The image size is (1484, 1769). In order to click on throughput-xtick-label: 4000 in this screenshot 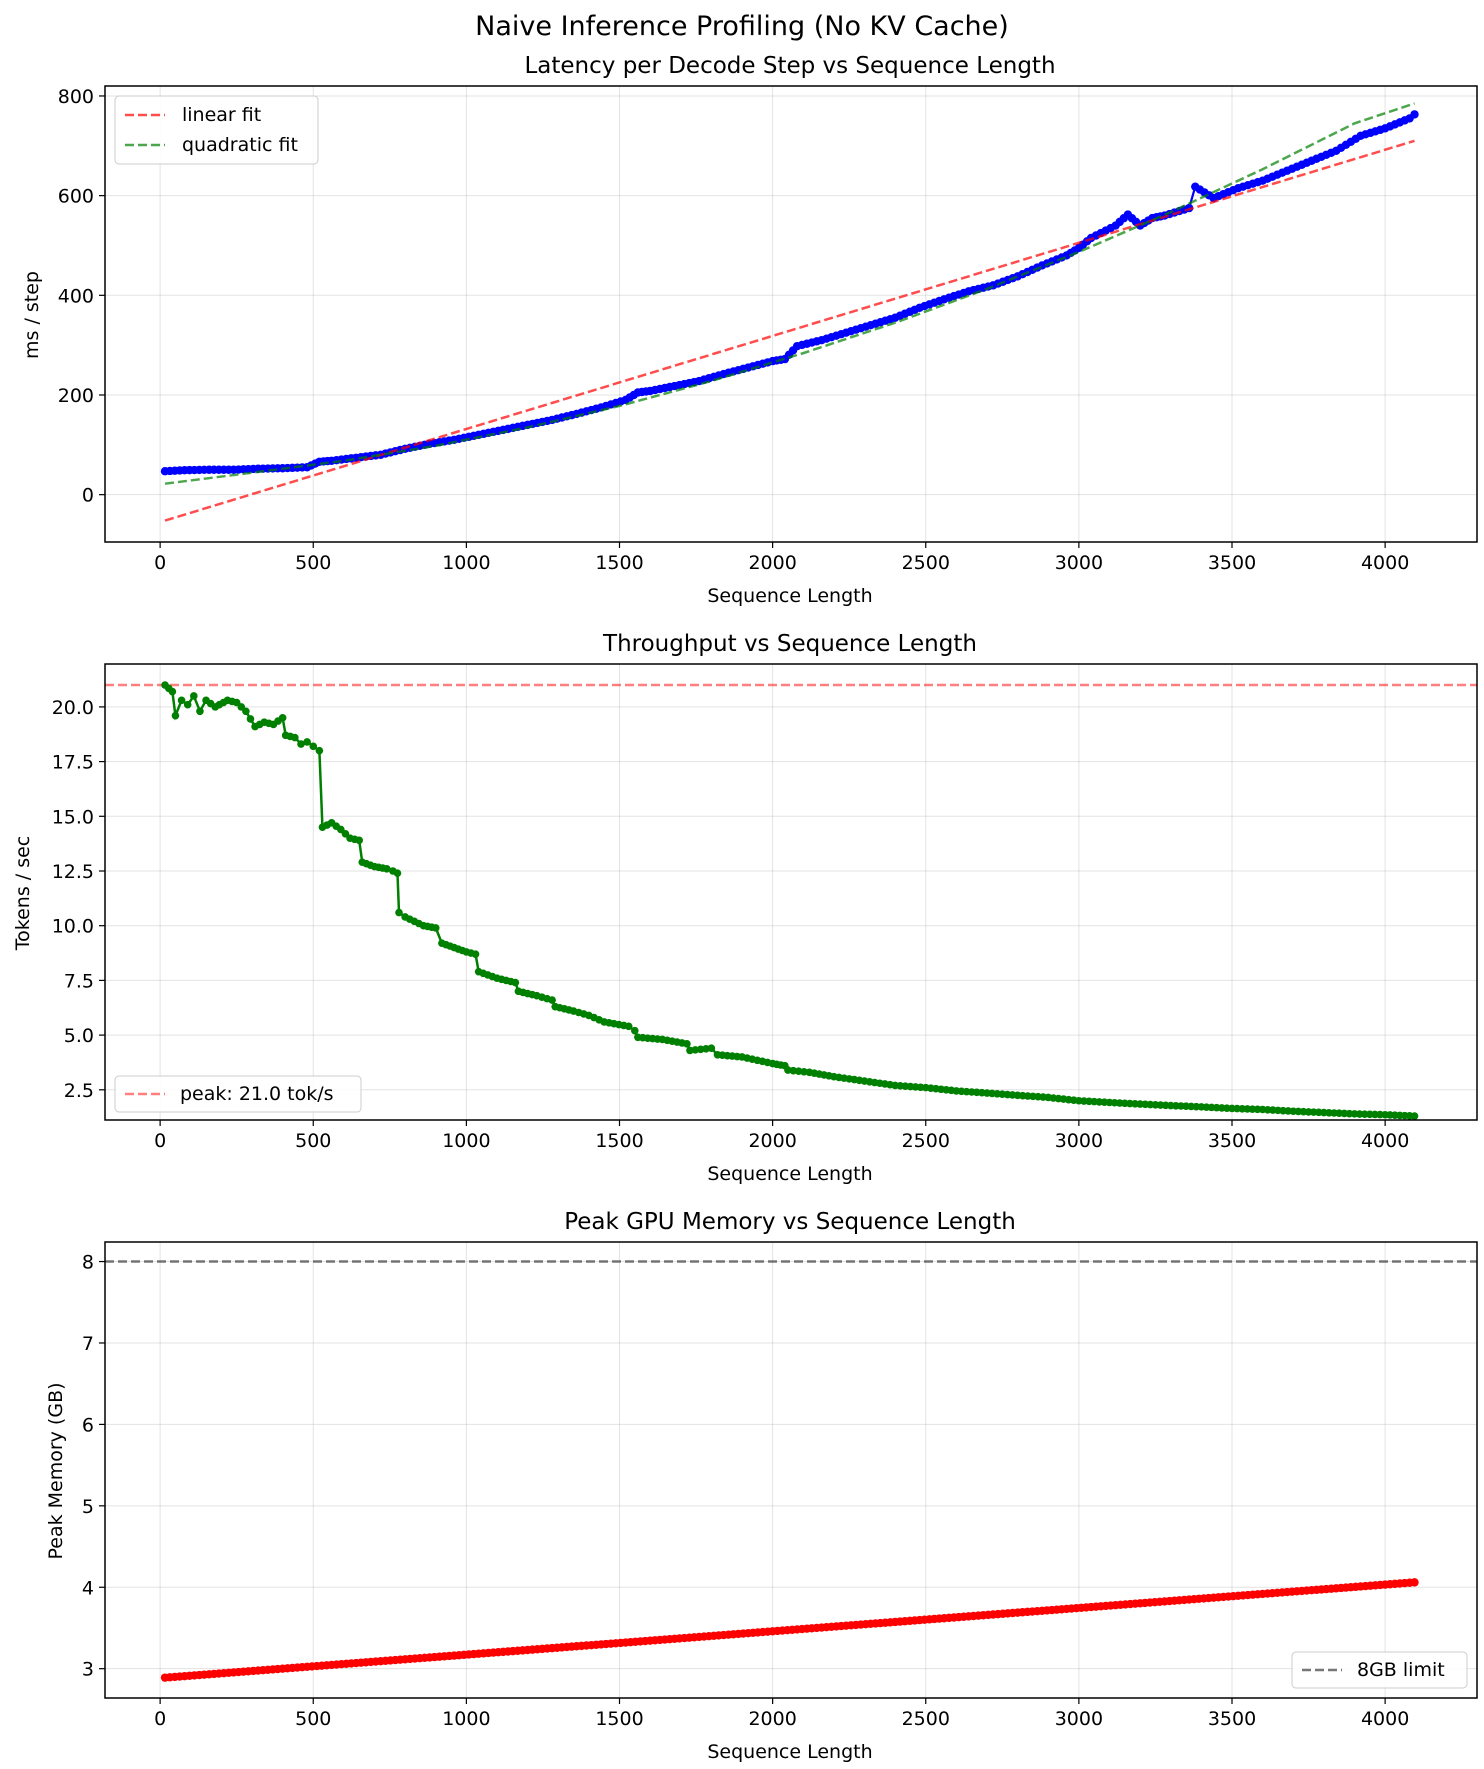, I will do `click(1385, 1141)`.